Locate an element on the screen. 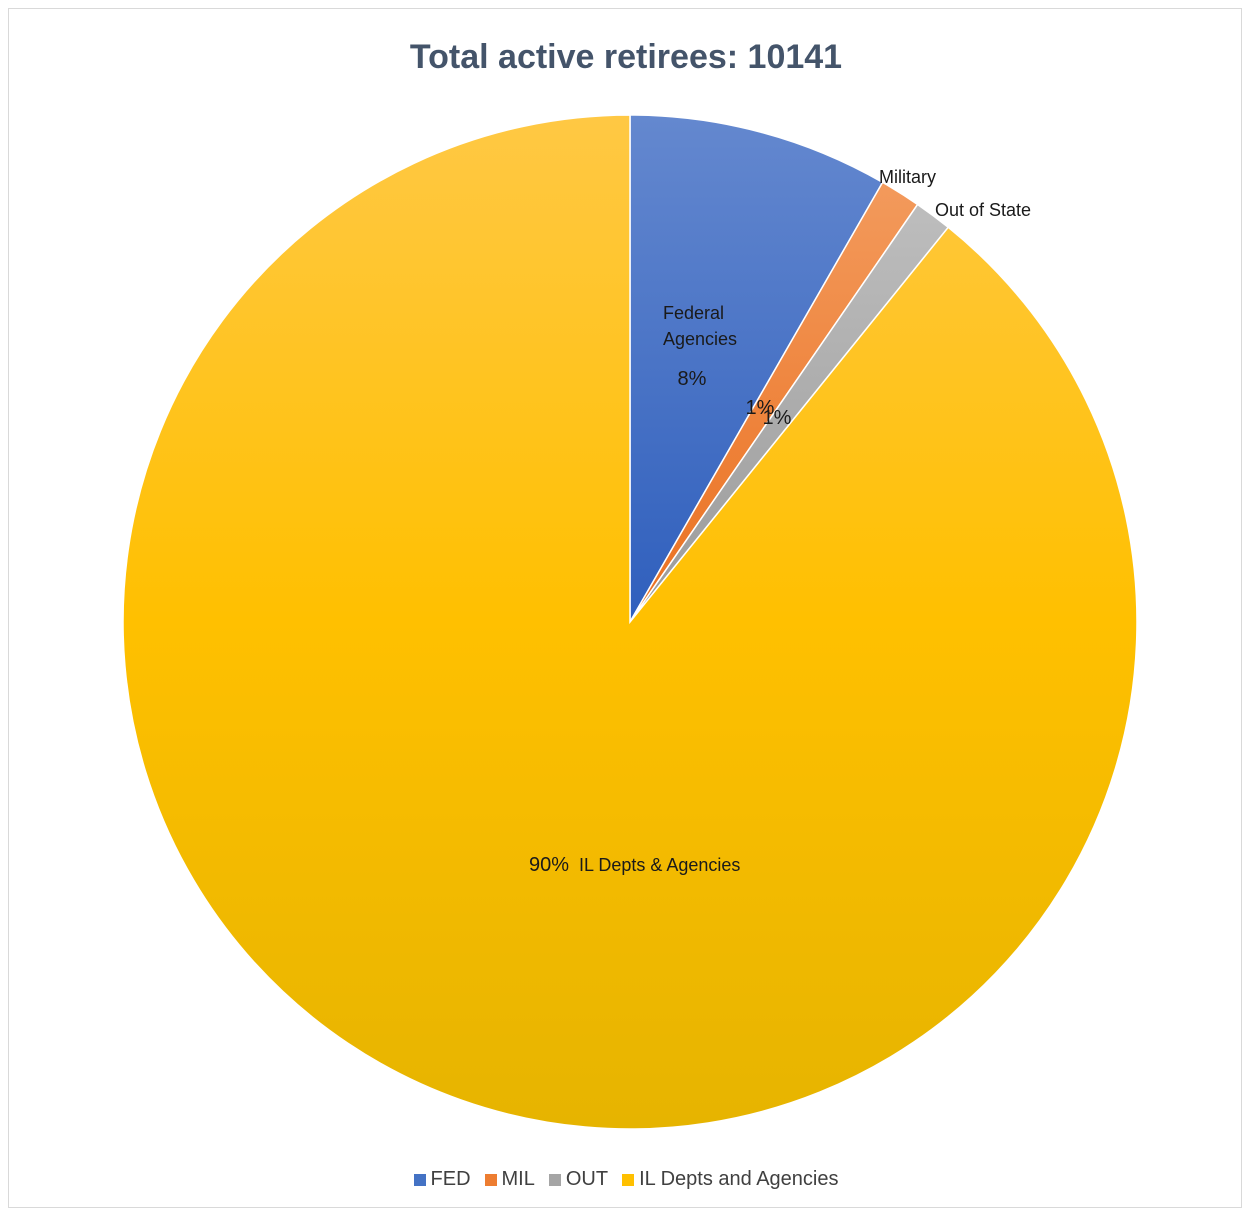 This screenshot has width=1252, height=1213. legend-item-out: OUT is located at coordinates (578, 1179).